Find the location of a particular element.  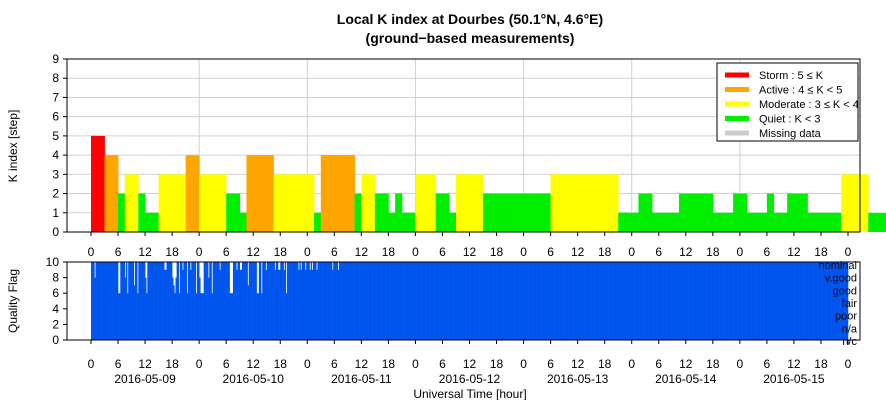

date-label: 2016-05-12 is located at coordinates (470, 379).